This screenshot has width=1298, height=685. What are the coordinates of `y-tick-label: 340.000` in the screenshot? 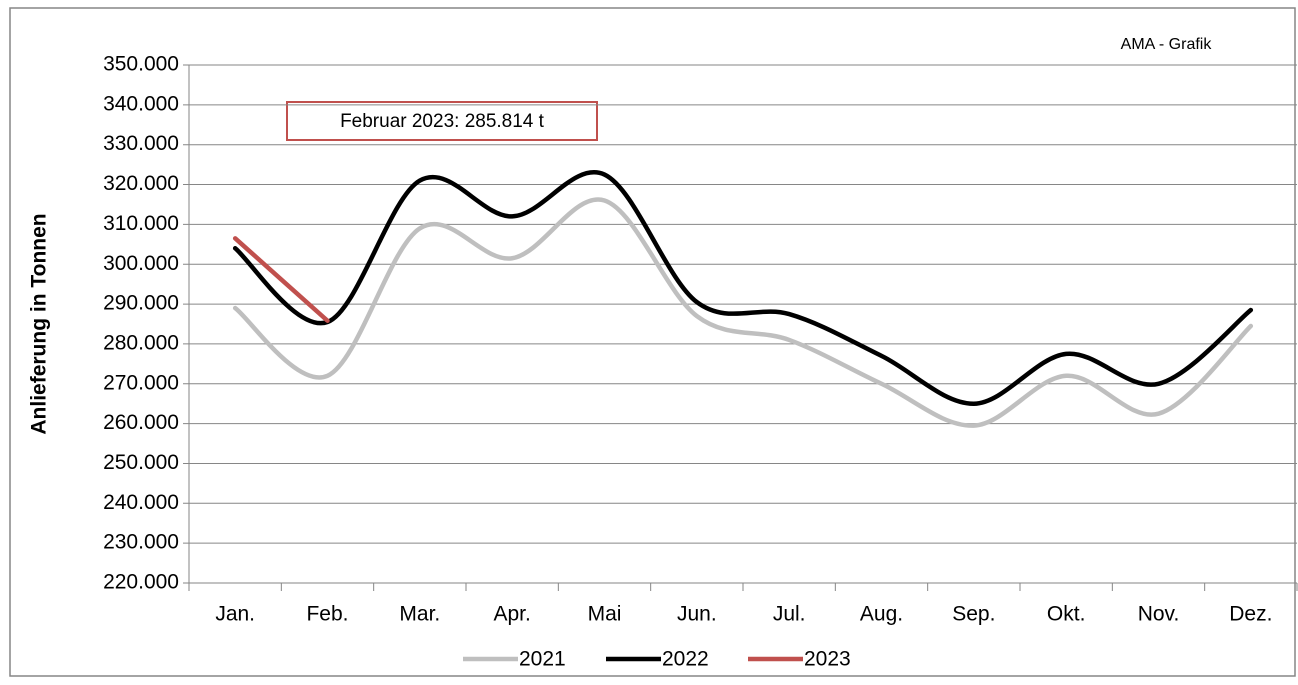 It's located at (141, 103).